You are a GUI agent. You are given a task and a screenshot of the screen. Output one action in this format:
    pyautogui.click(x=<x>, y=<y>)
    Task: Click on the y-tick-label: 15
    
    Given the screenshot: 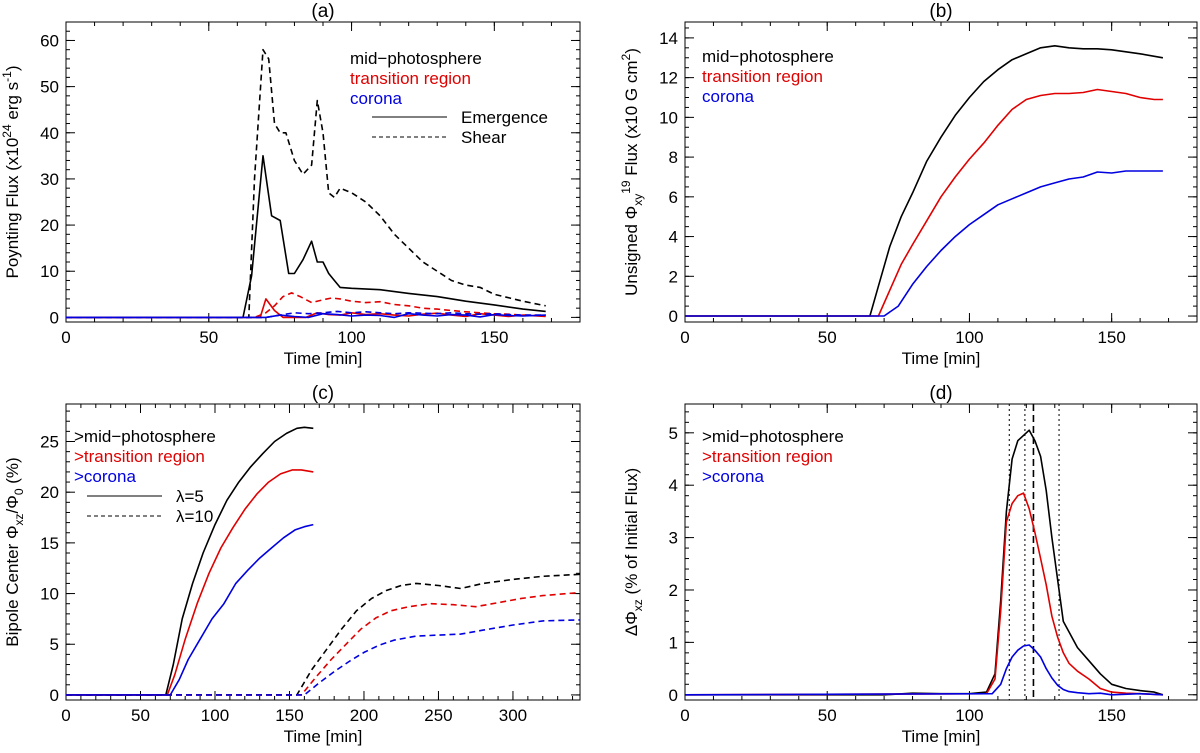 What is the action you would take?
    pyautogui.click(x=49, y=543)
    